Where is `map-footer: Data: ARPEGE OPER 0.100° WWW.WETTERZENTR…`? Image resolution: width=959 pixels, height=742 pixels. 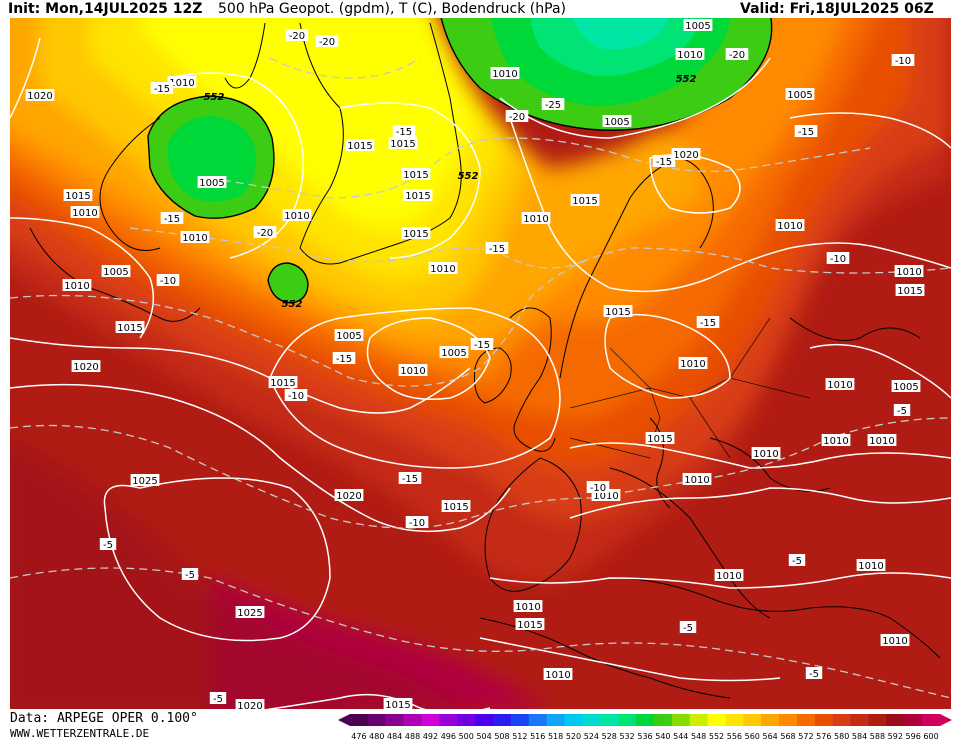
map-footer: Data: ARPEGE OPER 0.100° WWW.WETTERZENTR… is located at coordinates (479, 725).